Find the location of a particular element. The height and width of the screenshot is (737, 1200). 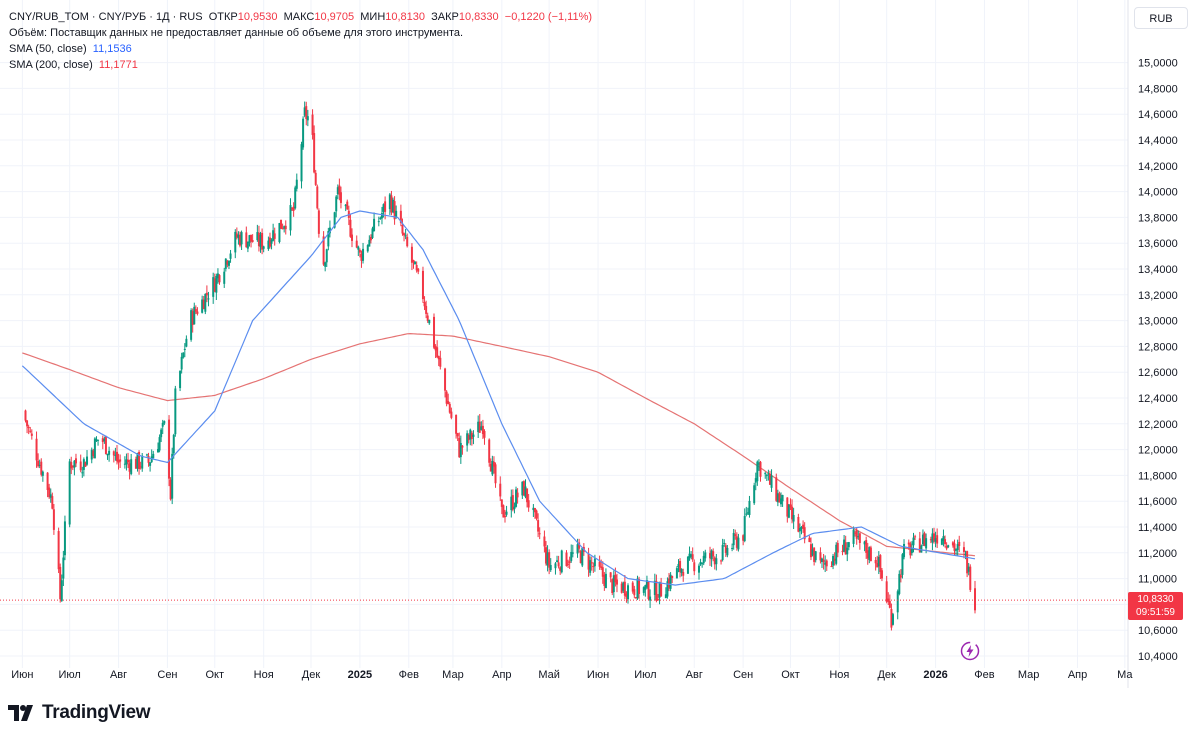

lightning-icon is located at coordinates (970, 651).